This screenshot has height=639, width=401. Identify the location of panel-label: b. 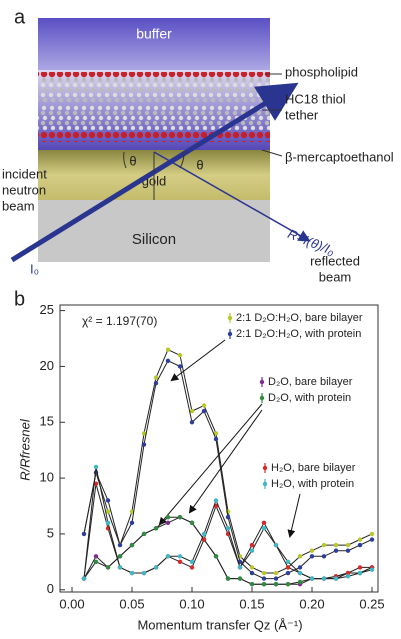
(19, 299).